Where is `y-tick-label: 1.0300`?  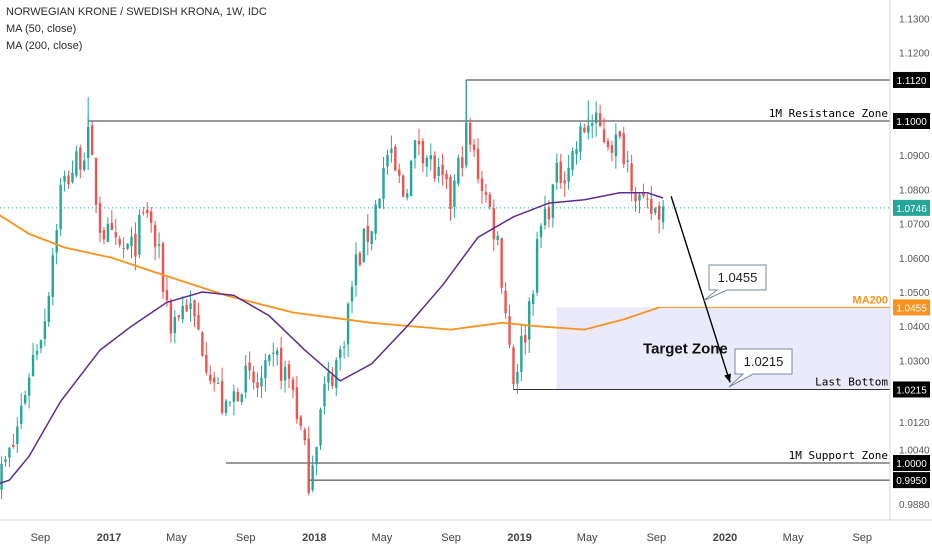 y-tick-label: 1.0300 is located at coordinates (914, 361).